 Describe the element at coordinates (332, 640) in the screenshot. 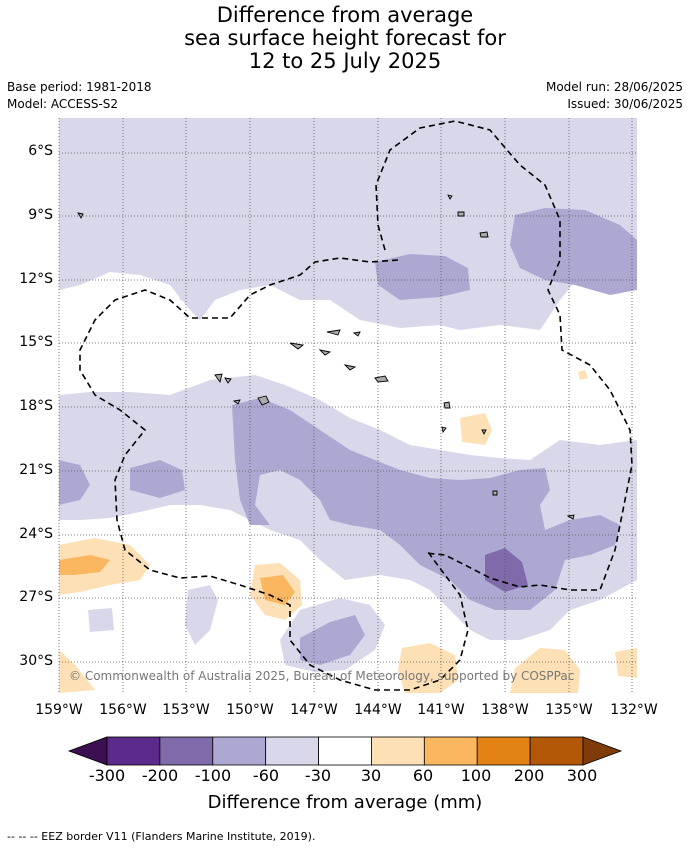

I see `anomaly-mid-south` at that location.